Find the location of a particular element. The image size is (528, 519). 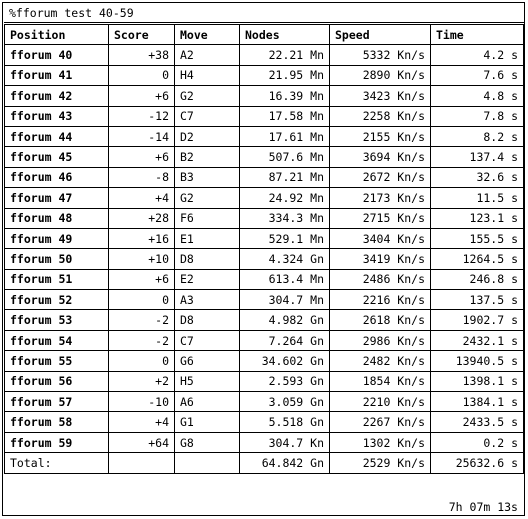

cell-nodes: 17.58 Mn is located at coordinates (284, 116).